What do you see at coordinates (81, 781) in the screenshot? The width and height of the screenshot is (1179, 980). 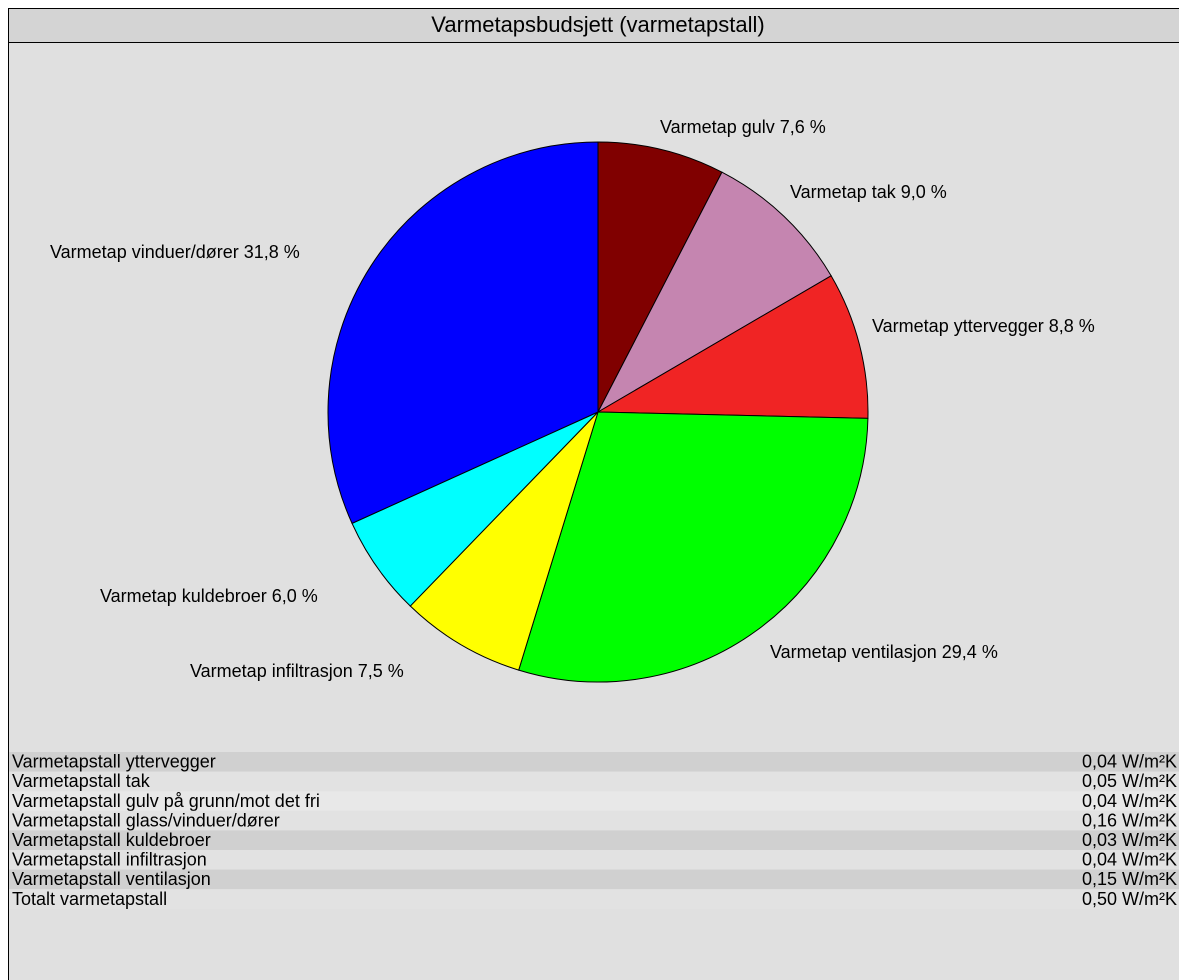 I see `row-label: Varmetapstall tak` at bounding box center [81, 781].